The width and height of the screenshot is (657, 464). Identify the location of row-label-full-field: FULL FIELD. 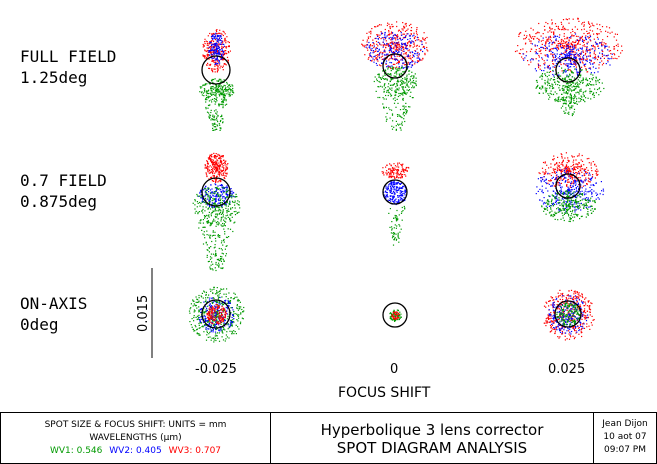
(68, 56).